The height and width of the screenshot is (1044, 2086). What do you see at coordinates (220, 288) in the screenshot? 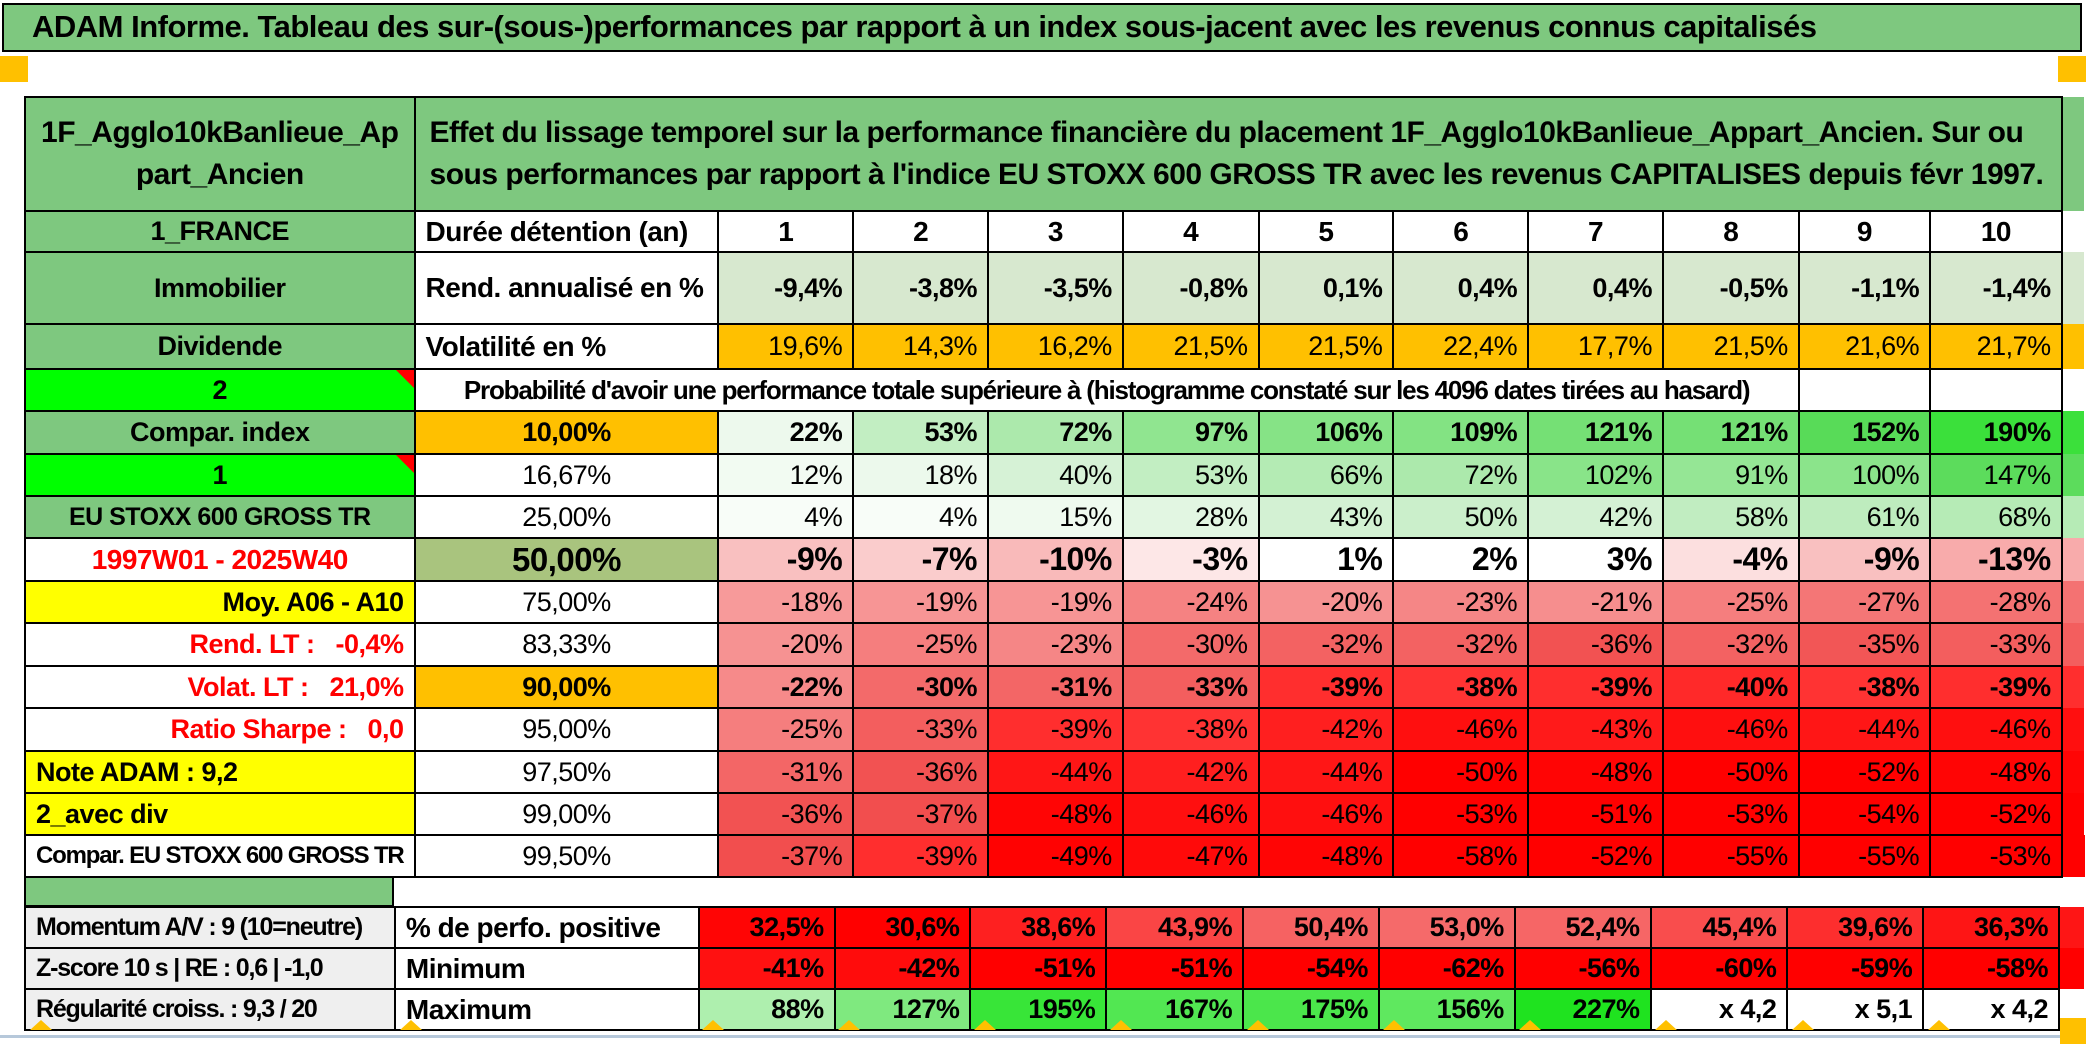
I see `row-label: Immobilier` at bounding box center [220, 288].